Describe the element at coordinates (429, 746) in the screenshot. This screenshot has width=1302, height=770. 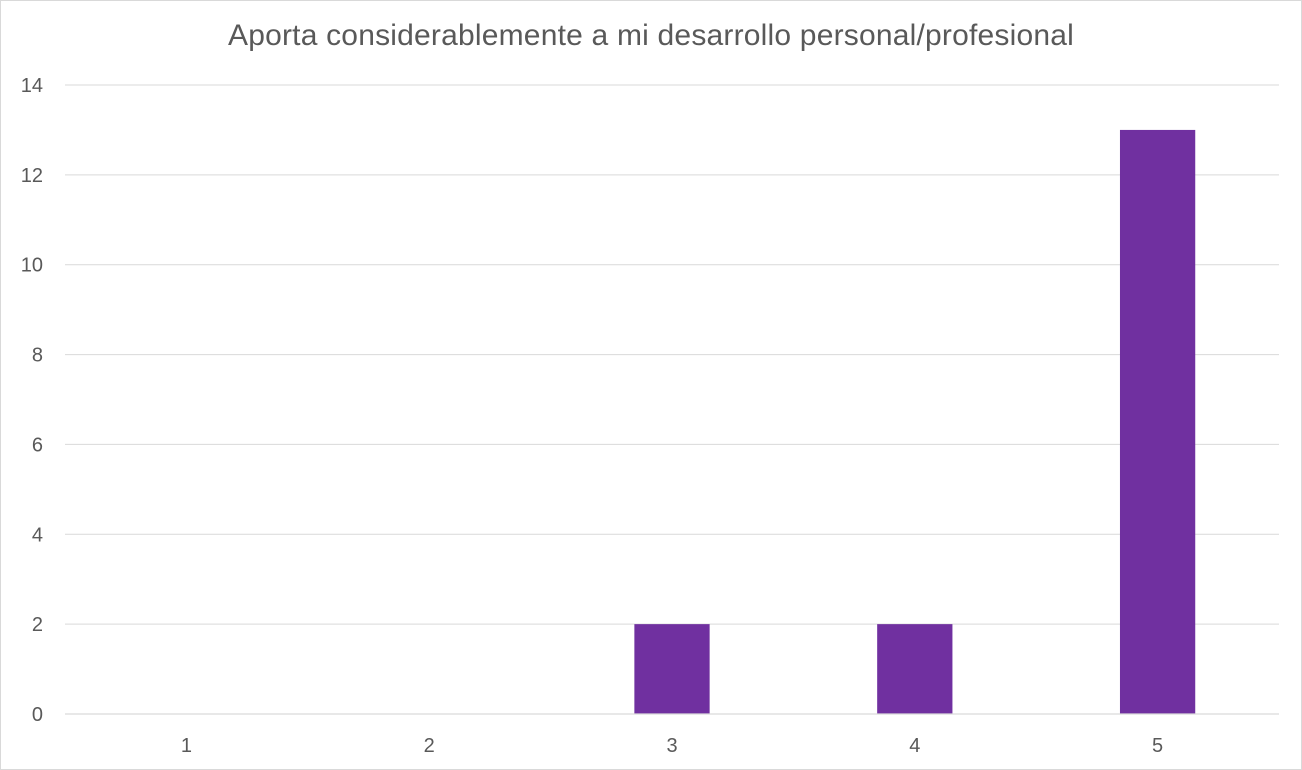
I see `x-tick-label-2: 2` at that location.